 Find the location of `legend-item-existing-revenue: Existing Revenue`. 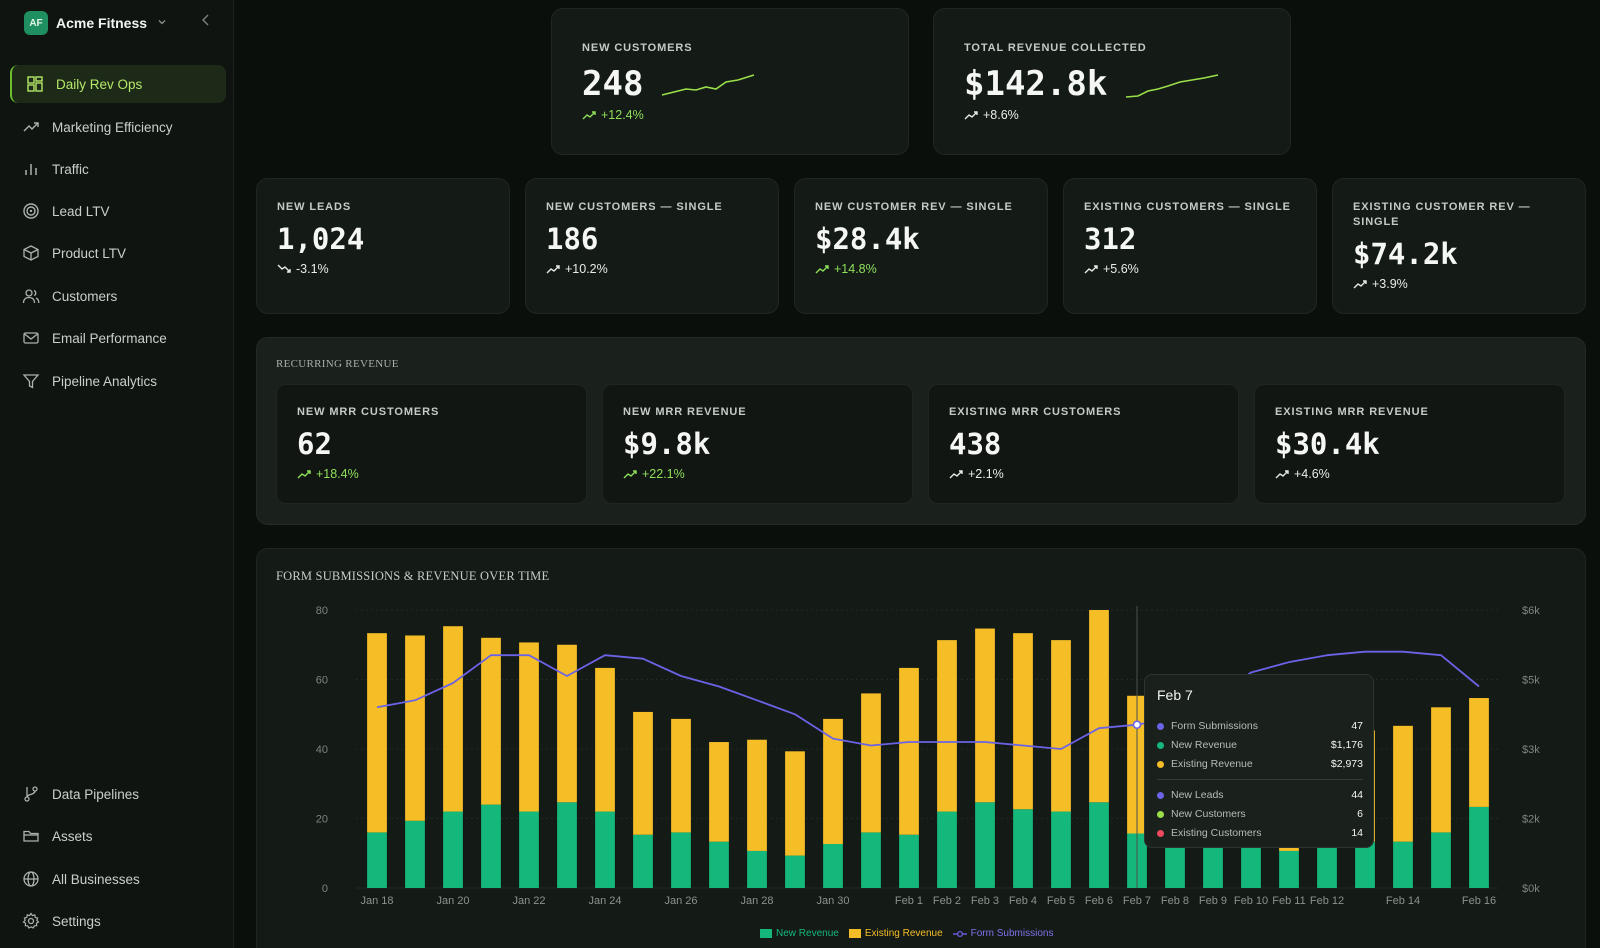

legend-item-existing-revenue: Existing Revenue is located at coordinates (895, 933).